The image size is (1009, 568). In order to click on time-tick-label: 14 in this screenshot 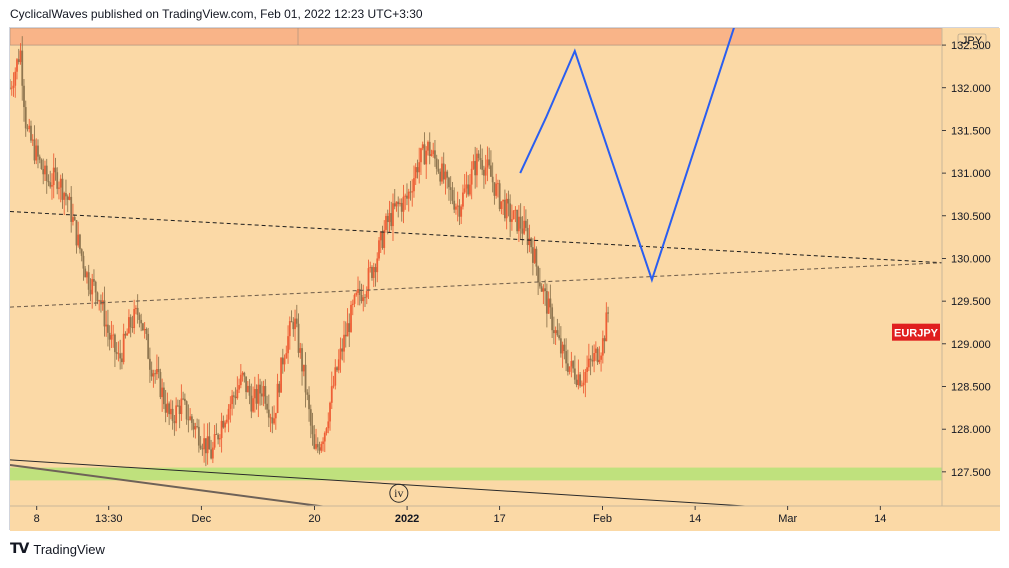, I will do `click(880, 519)`.